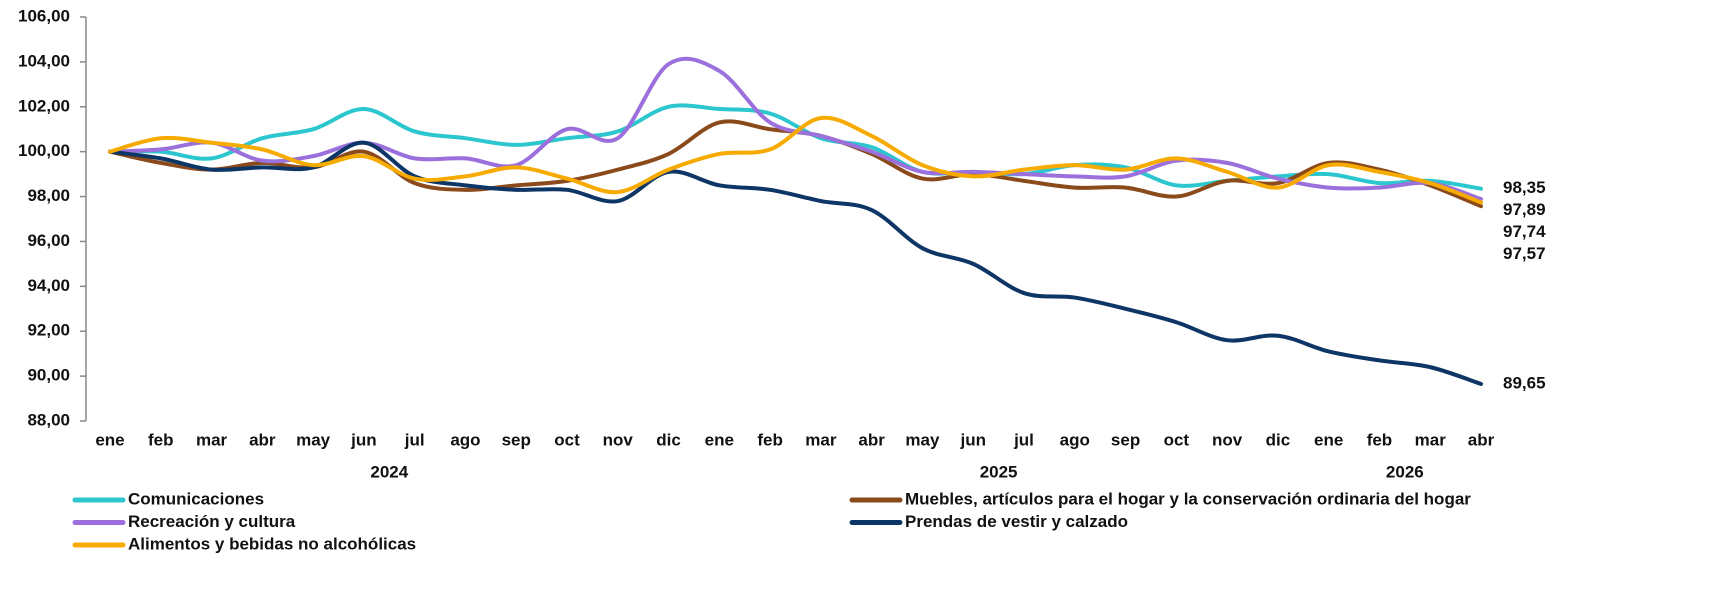  I want to click on year-label: 2025, so click(999, 471).